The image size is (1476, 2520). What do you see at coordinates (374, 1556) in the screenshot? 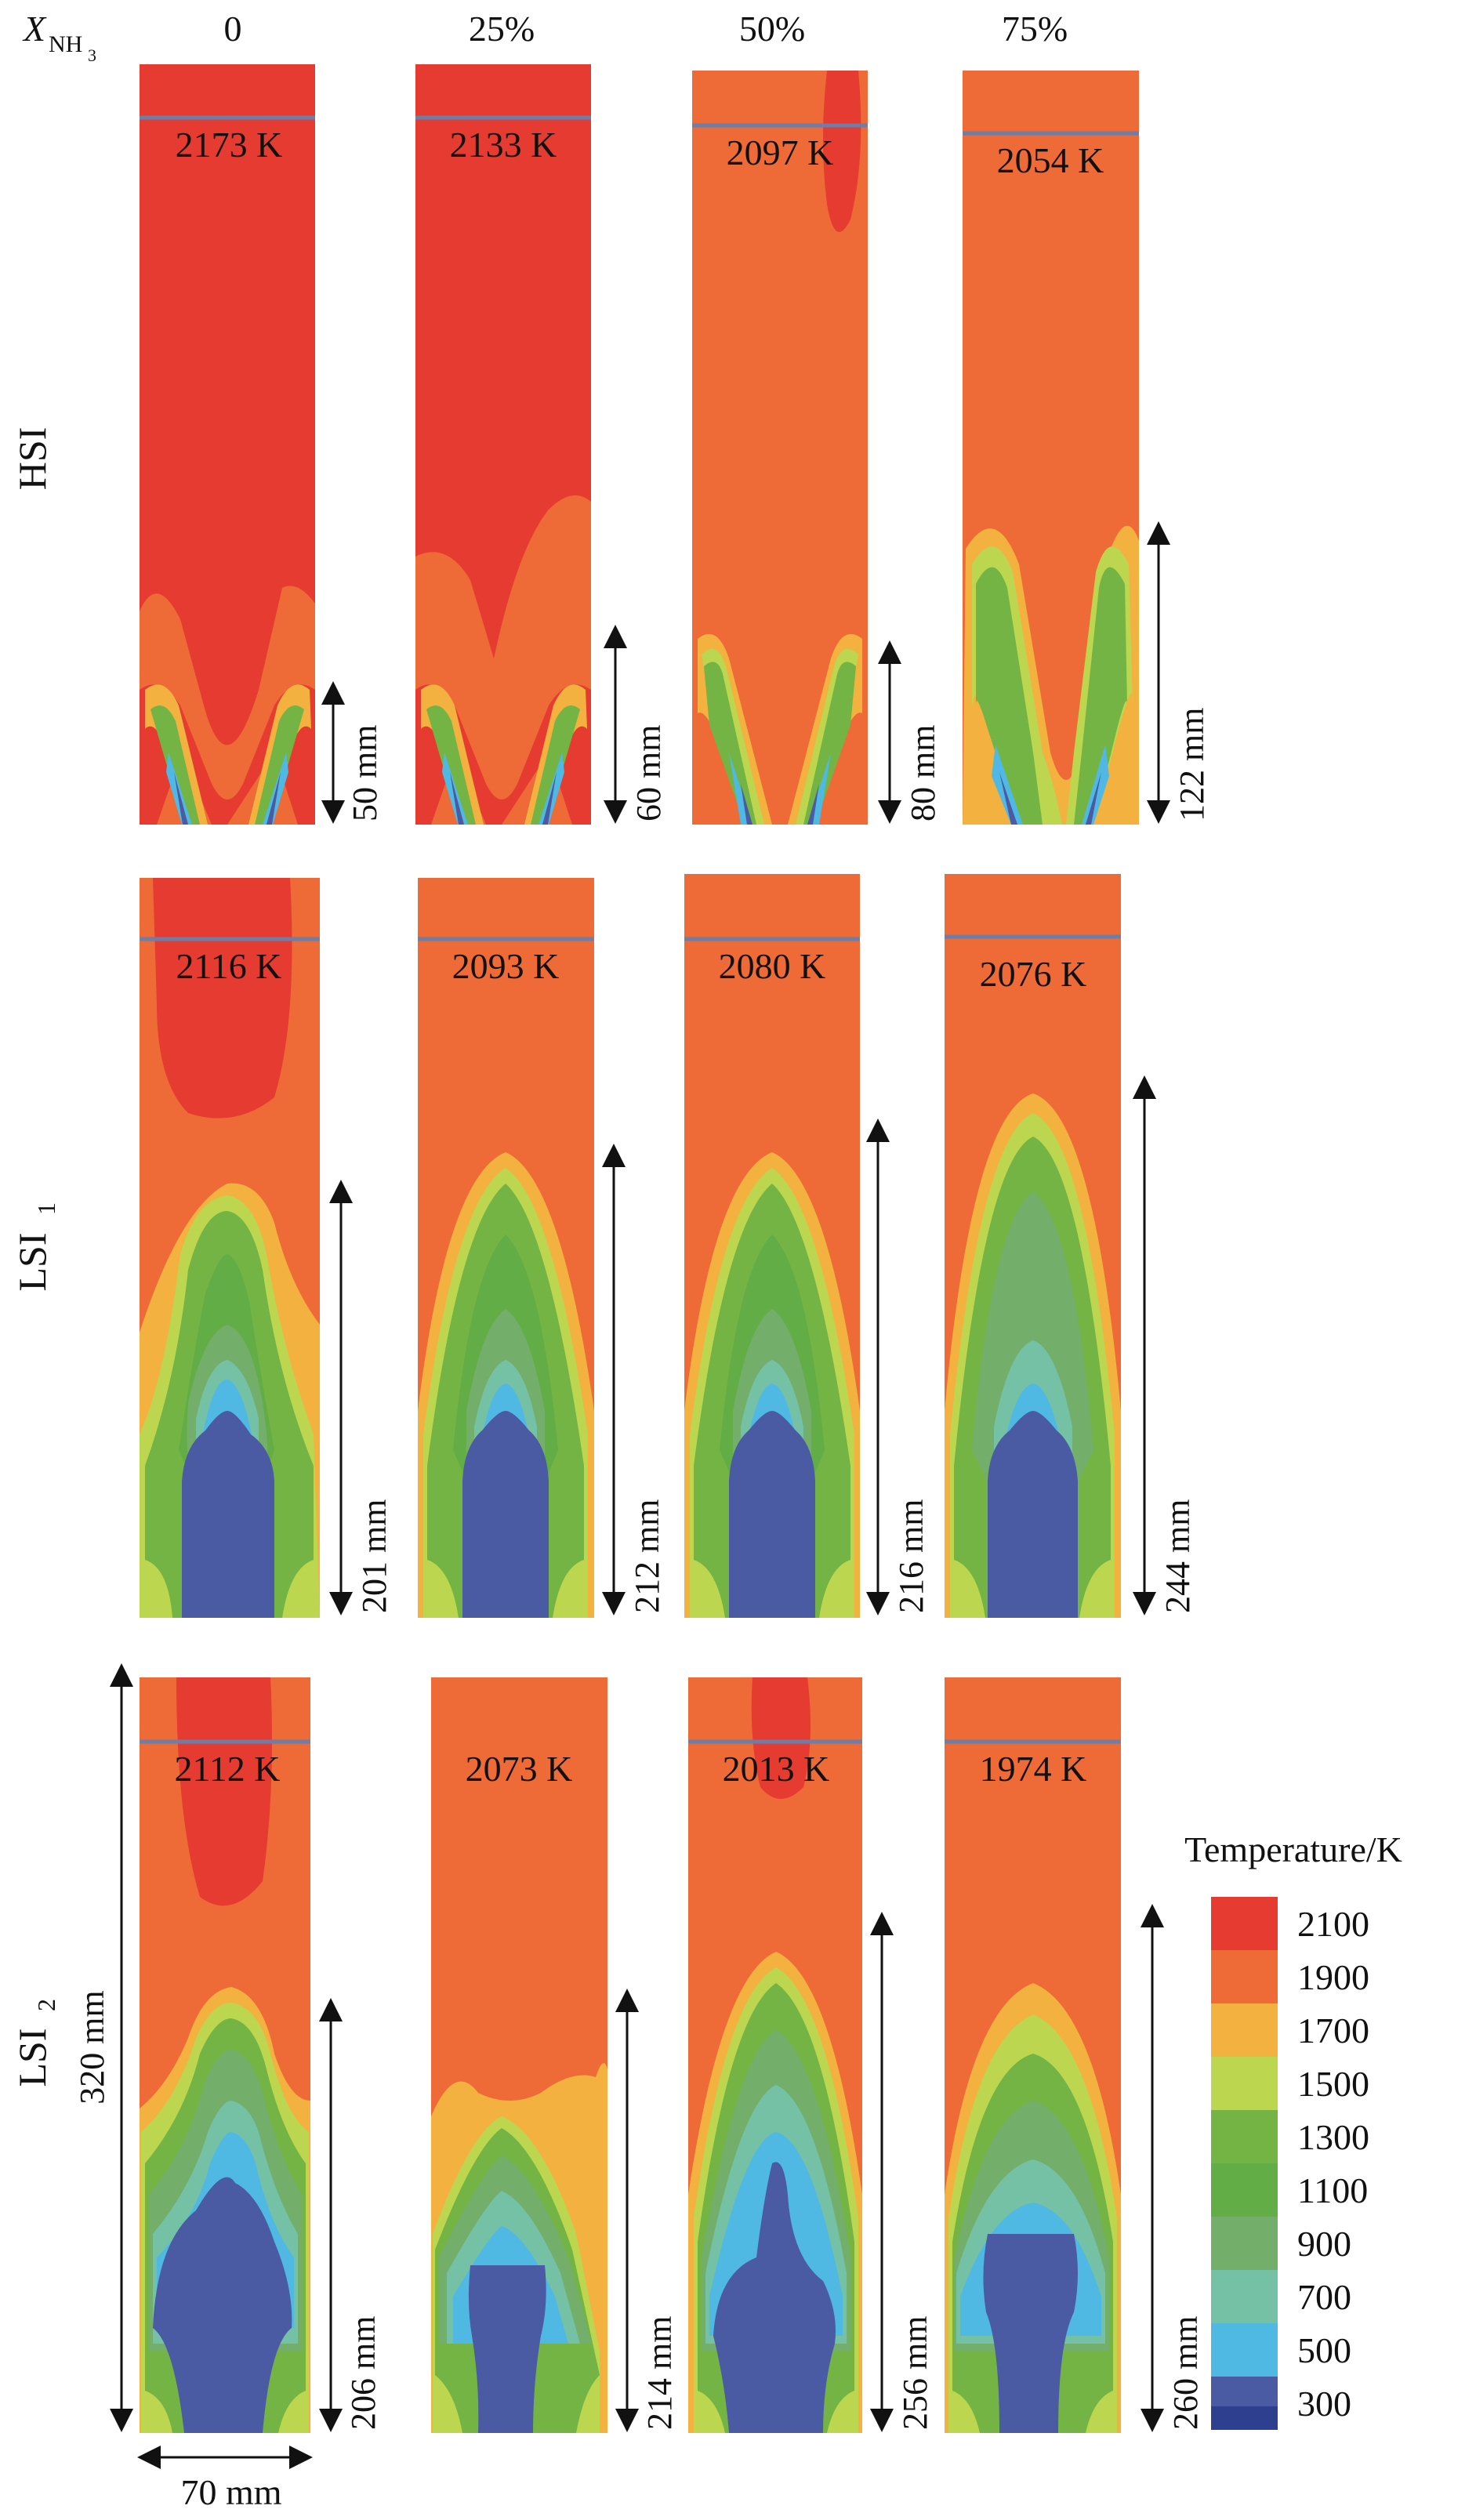
I see `svg-text: 201 mm` at bounding box center [374, 1556].